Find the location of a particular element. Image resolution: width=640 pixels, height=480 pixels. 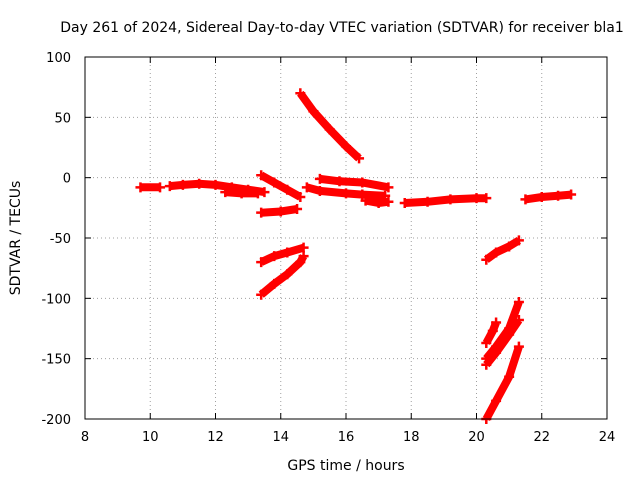

y-axis-label: SDTVAR / TECUs is located at coordinates (16, 238).